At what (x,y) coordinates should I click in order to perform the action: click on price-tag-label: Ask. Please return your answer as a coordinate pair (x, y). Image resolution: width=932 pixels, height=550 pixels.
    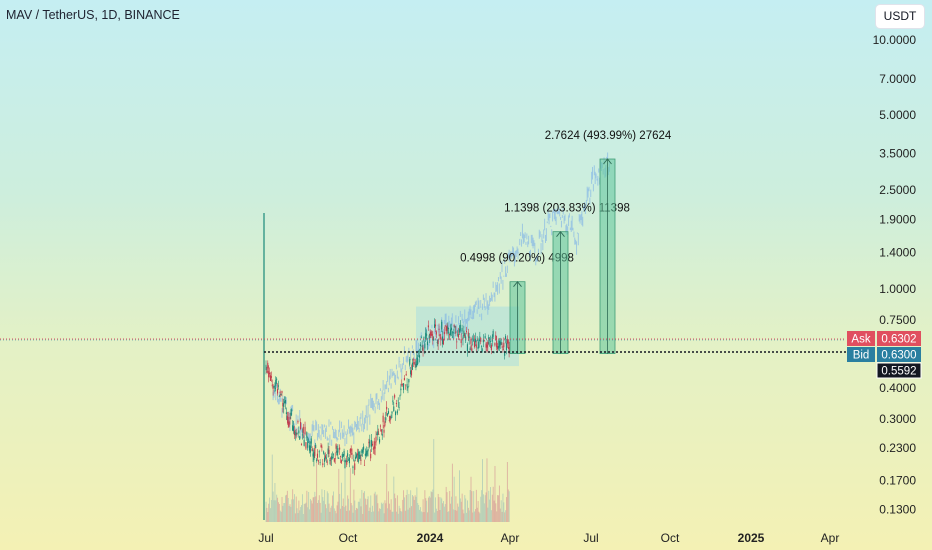
    Looking at the image, I should click on (860, 340).